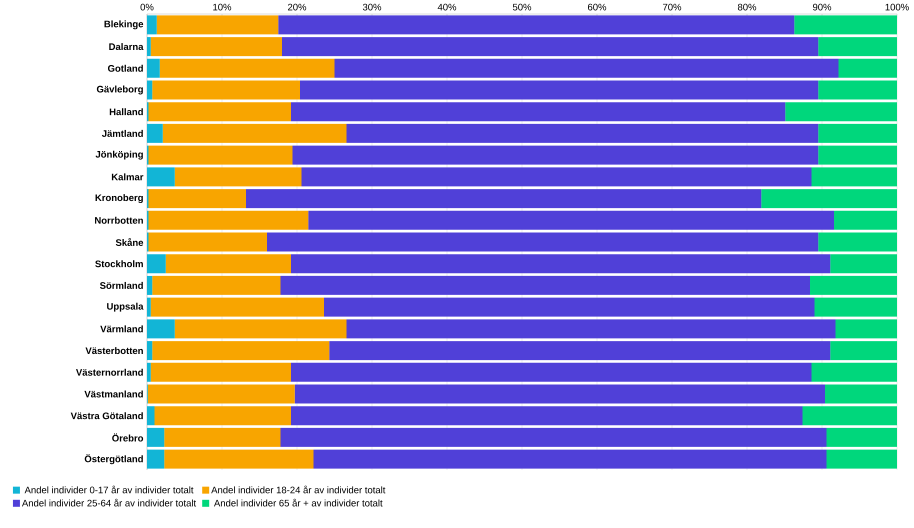 The image size is (914, 528). I want to click on y-tick-label: Jönköping, so click(119, 155).